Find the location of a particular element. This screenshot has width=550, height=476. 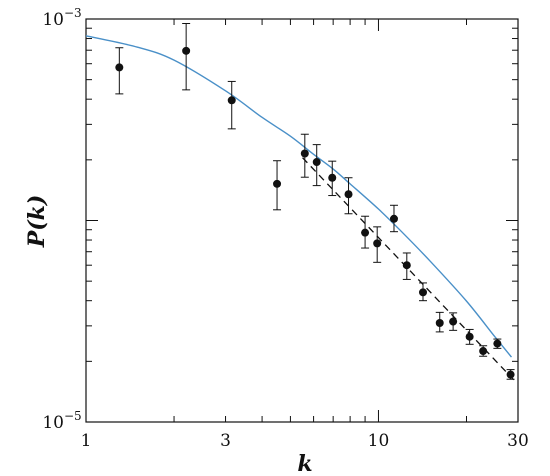

y-axis-label: P(k) is located at coordinates (37, 222).